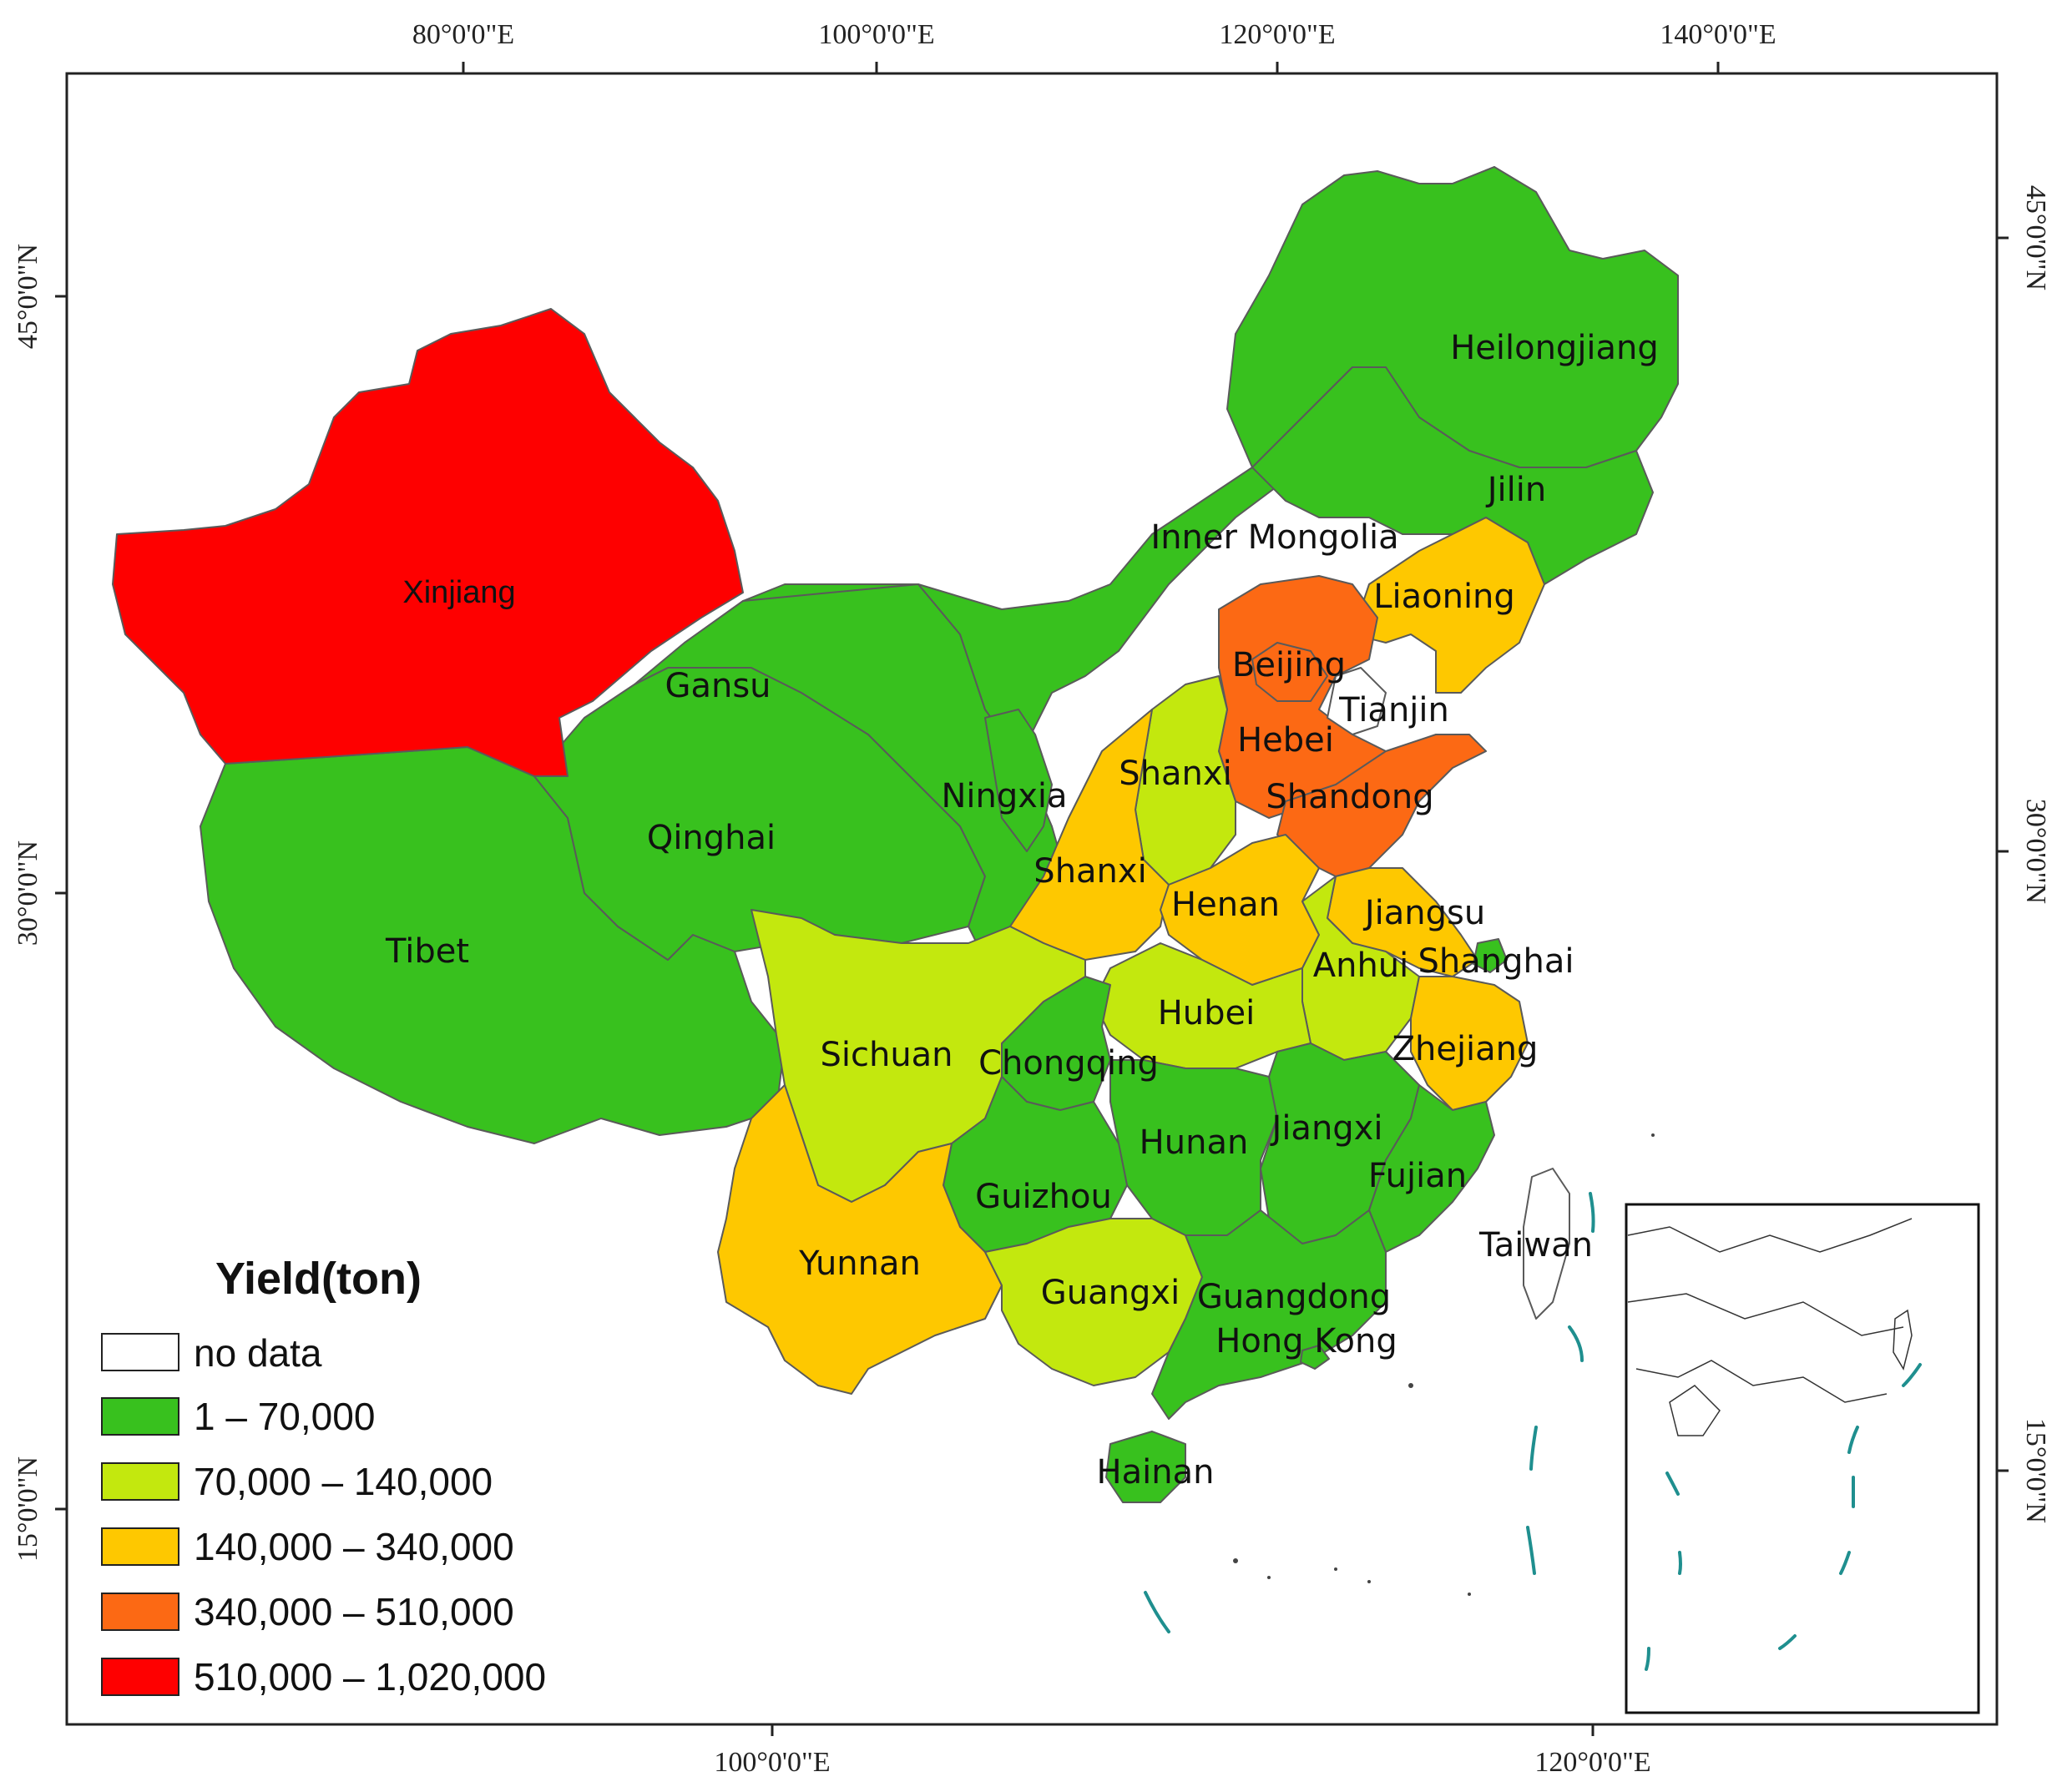  What do you see at coordinates (463, 34) in the screenshot?
I see `coord-top-1: 80°0'0"E` at bounding box center [463, 34].